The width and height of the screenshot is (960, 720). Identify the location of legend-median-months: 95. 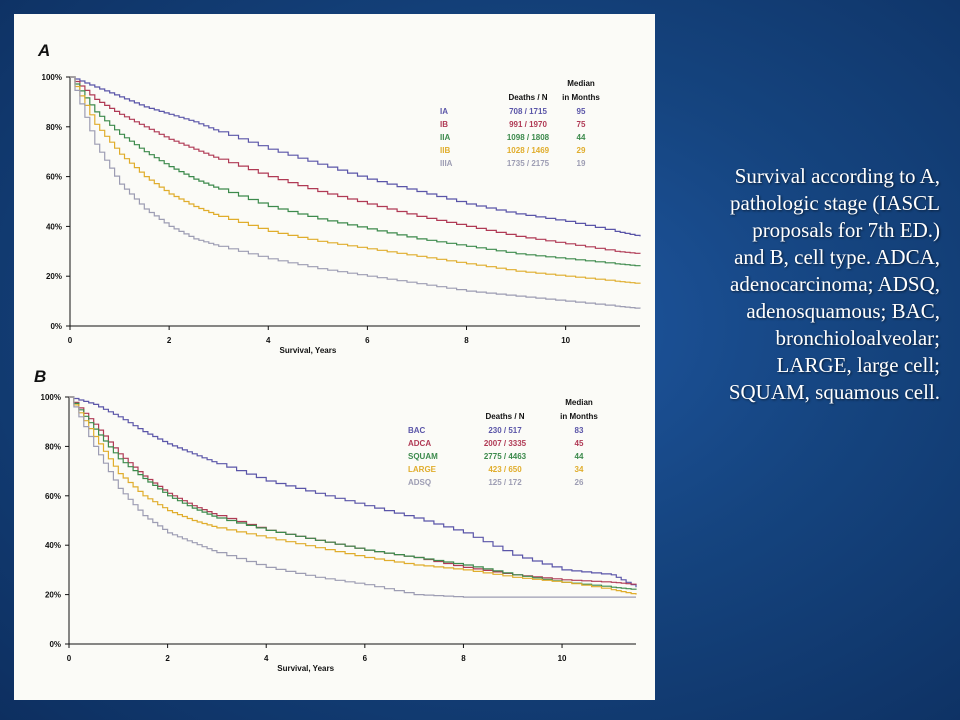
(581, 111).